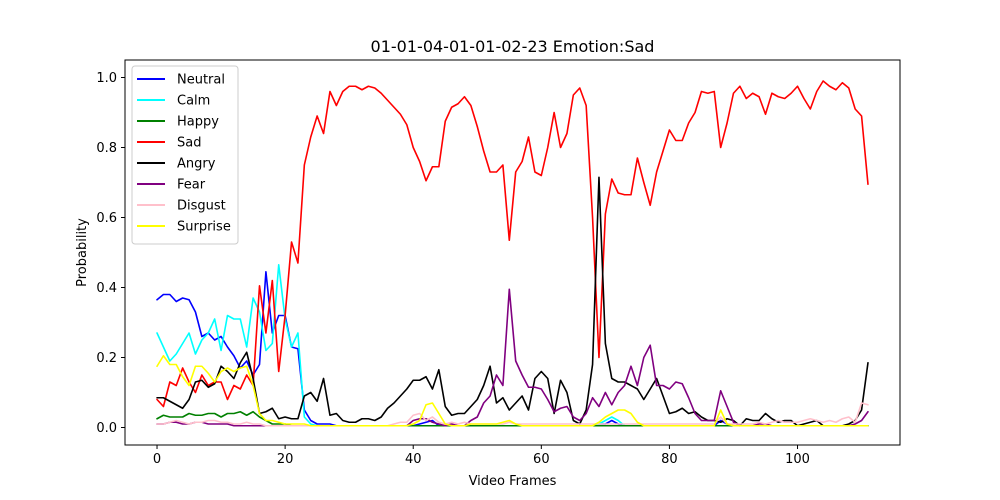 This screenshot has height=500, width=1000. What do you see at coordinates (106, 78) in the screenshot?
I see `y-tick-label: 1.0` at bounding box center [106, 78].